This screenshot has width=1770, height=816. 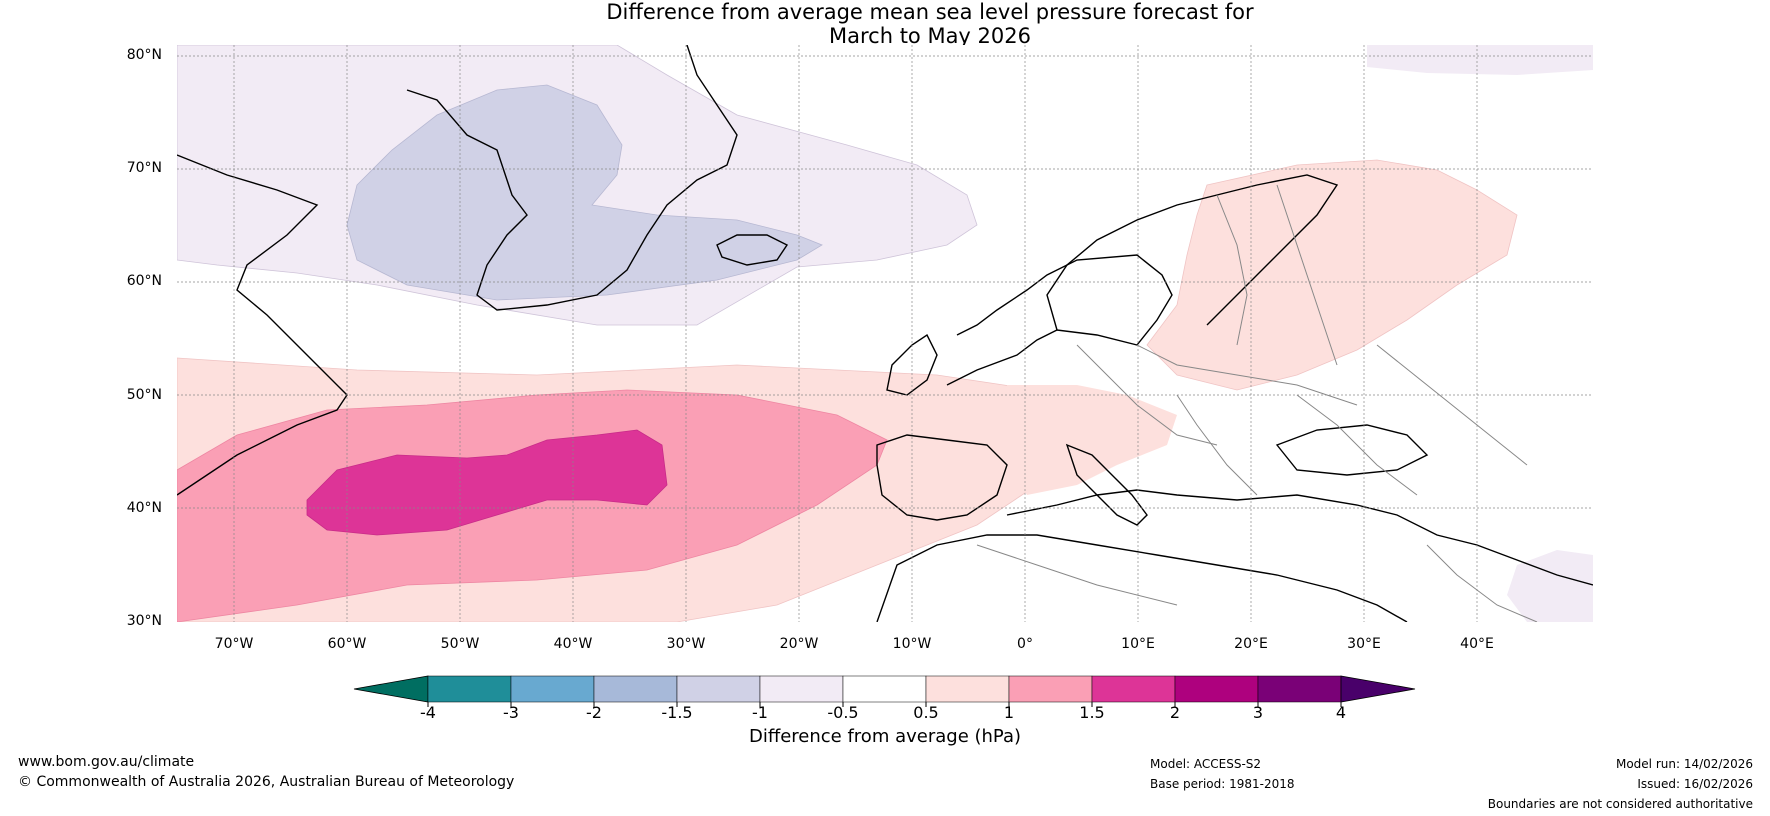 I want to click on lat-label-80n: 80°N, so click(x=144, y=55).